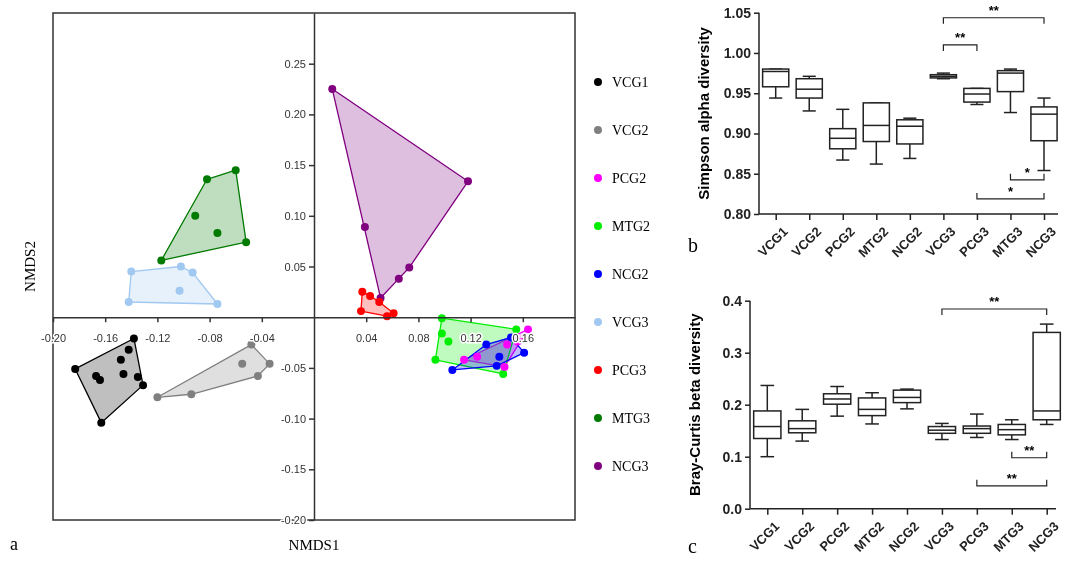 The image size is (1068, 562). Describe the element at coordinates (366, 338) in the screenshot. I see `x-tick-label: 0.04` at that location.